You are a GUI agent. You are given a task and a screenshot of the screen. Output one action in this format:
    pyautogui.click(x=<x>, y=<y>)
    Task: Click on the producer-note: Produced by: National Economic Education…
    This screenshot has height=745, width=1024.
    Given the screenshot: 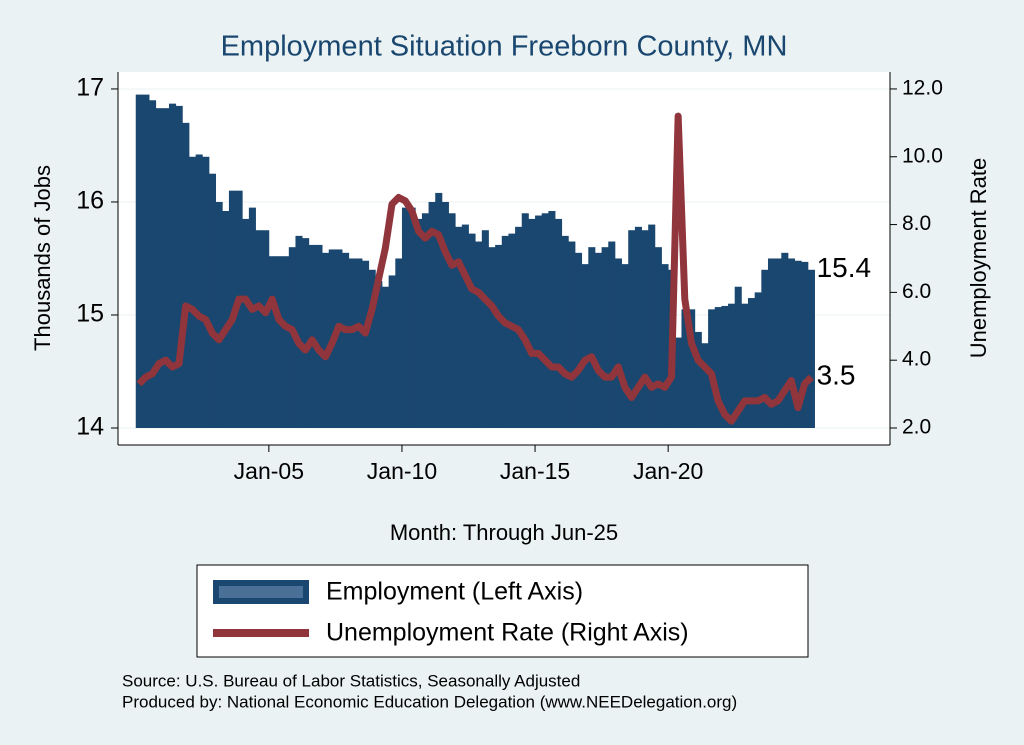 What is the action you would take?
    pyautogui.click(x=429, y=701)
    